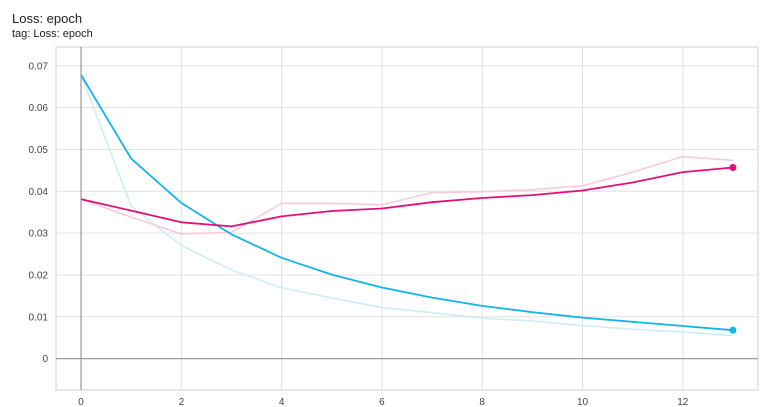 This screenshot has height=407, width=760. Describe the element at coordinates (583, 402) in the screenshot. I see `x-tick-label: 10` at that location.